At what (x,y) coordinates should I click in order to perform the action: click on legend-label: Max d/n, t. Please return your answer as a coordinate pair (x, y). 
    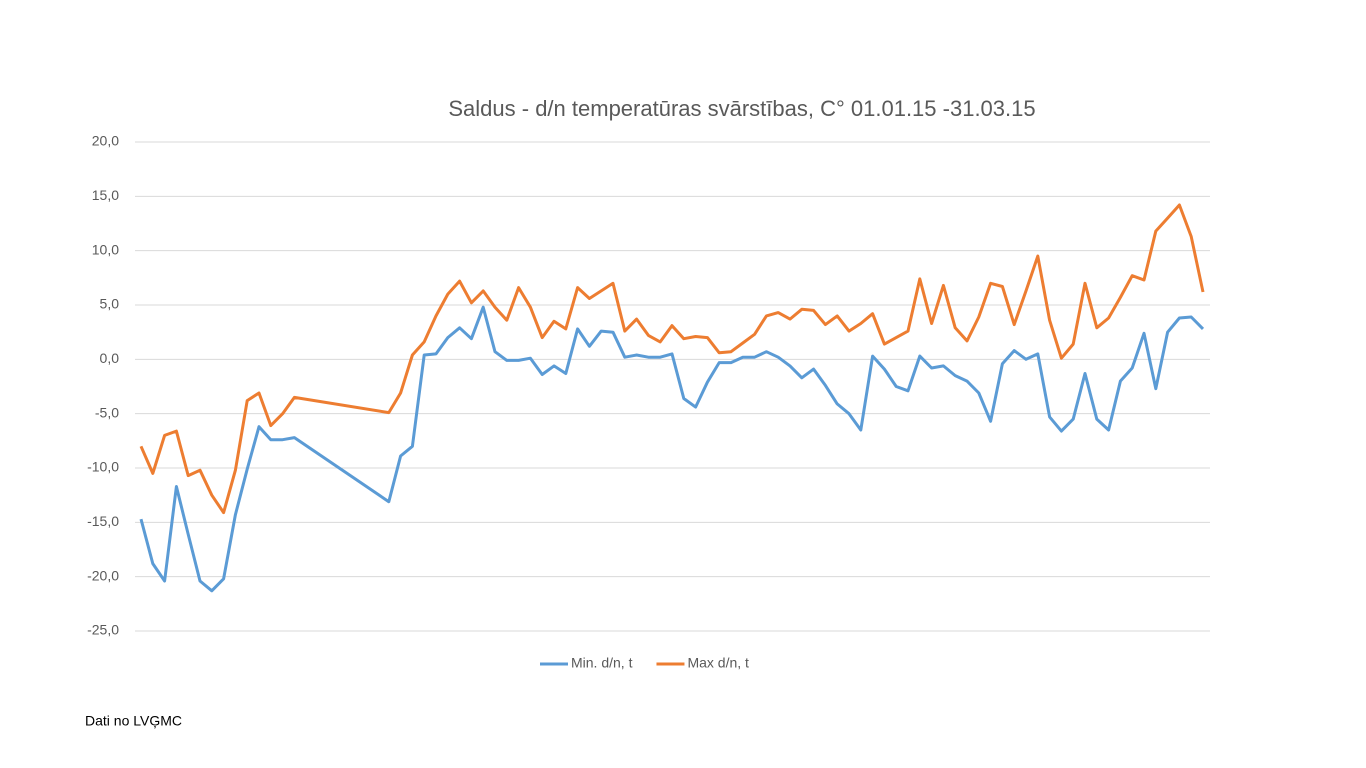
    Looking at the image, I should click on (718, 663).